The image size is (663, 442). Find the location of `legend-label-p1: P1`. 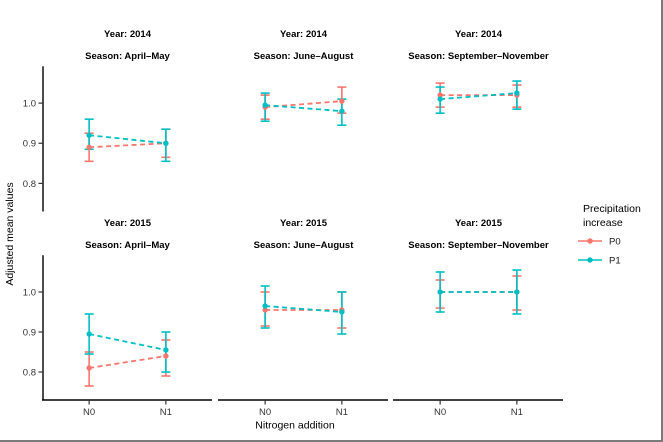

legend-label-p1: P1 is located at coordinates (615, 260).